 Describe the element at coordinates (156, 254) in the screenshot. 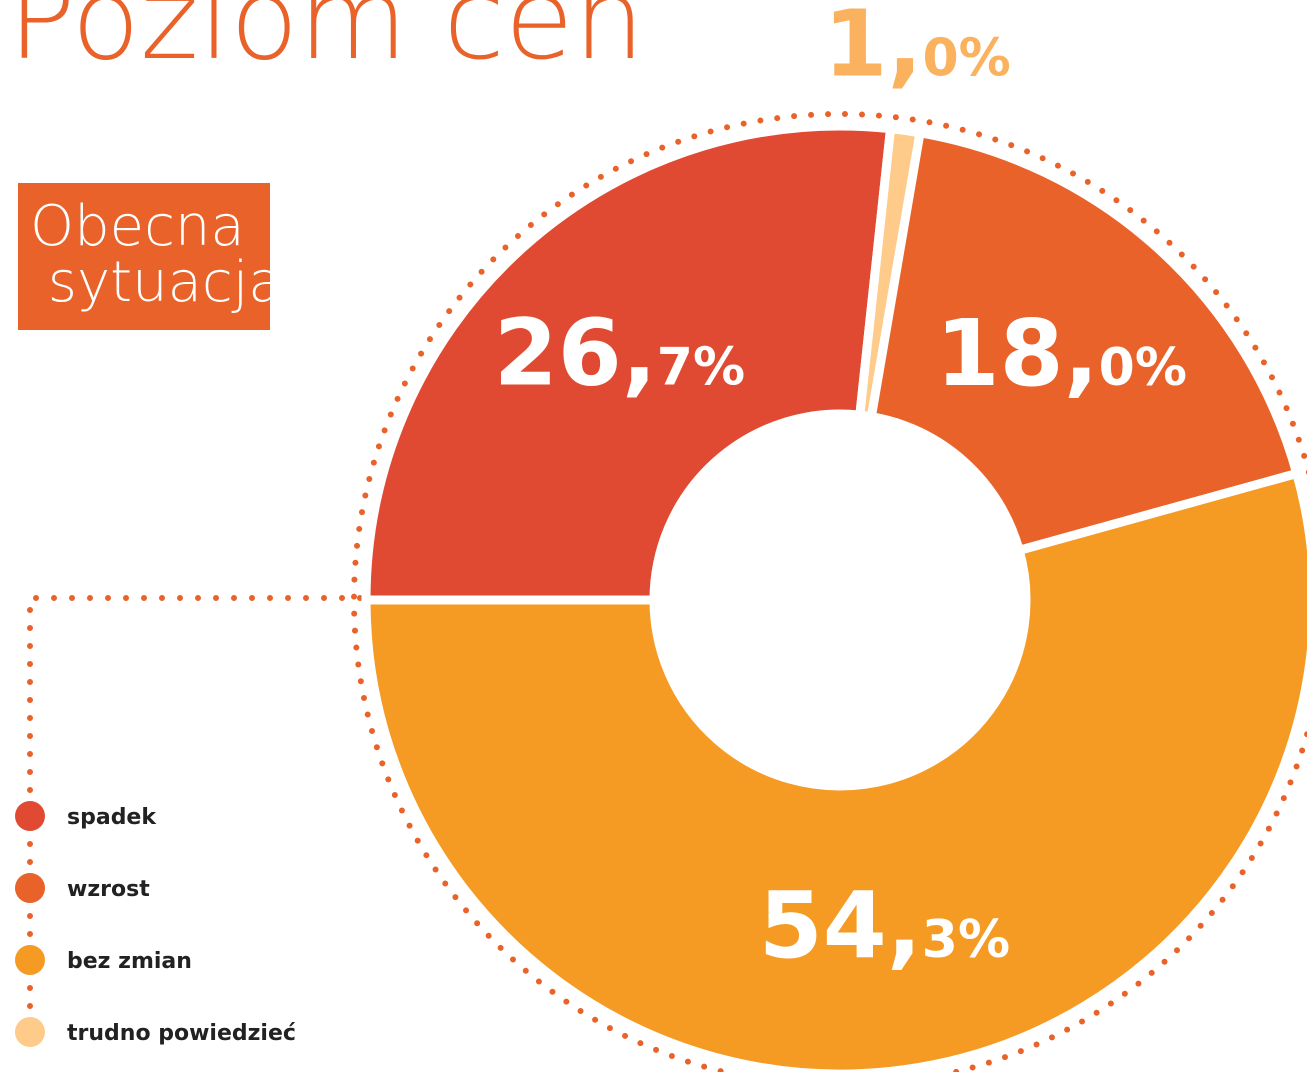

I see `subtitle: Obecna sytuacja` at that location.